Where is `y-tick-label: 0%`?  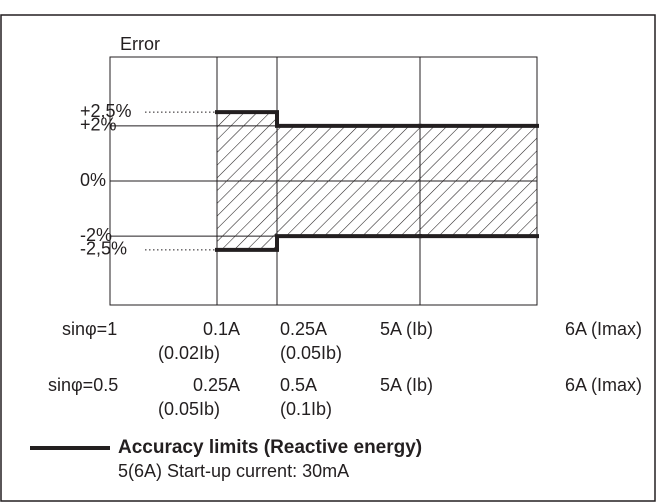
y-tick-label: 0% is located at coordinates (93, 180).